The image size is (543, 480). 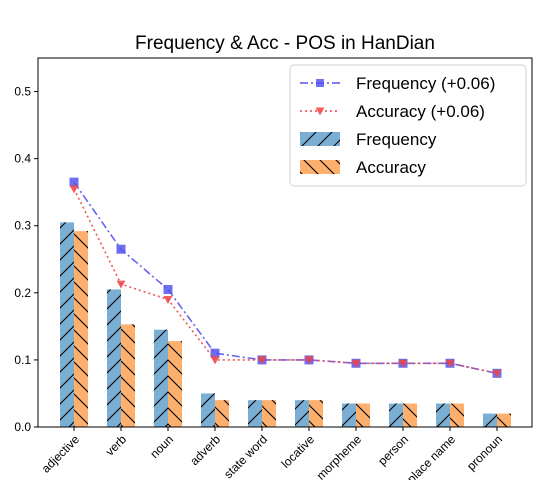 I want to click on legend-label: Frequency (+0.06), so click(x=425, y=83).